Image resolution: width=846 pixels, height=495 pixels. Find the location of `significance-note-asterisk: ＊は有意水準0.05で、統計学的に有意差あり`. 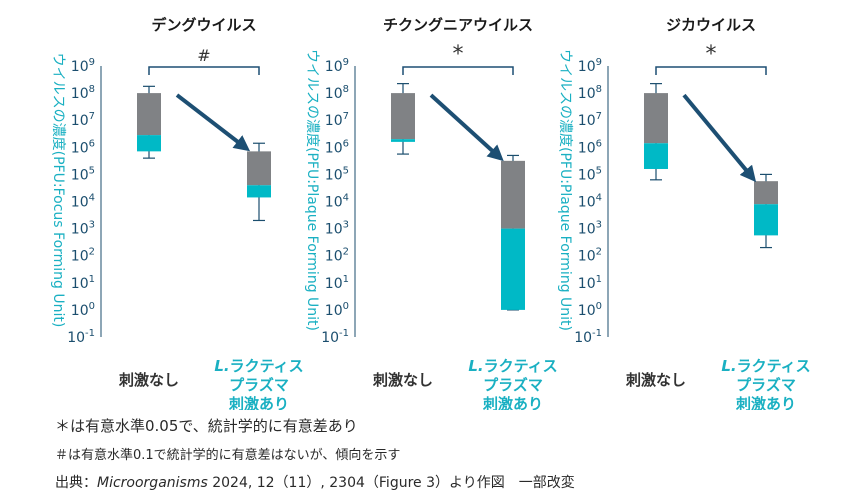

significance-note-asterisk: ＊は有意水準0.05で、統計学的に有意差あり is located at coordinates (206, 426).